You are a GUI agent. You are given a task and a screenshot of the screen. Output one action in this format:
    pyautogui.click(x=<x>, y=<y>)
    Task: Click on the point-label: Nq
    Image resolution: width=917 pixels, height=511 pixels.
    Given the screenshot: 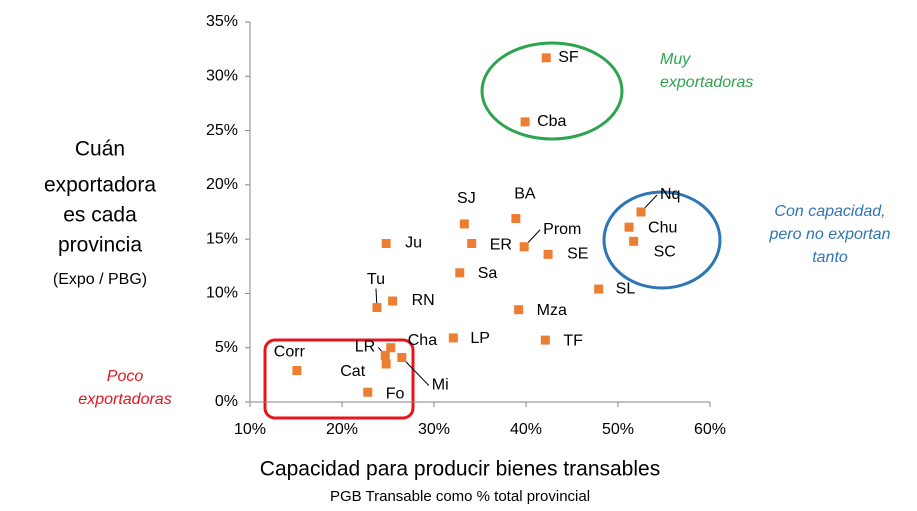 What is the action you would take?
    pyautogui.click(x=670, y=194)
    